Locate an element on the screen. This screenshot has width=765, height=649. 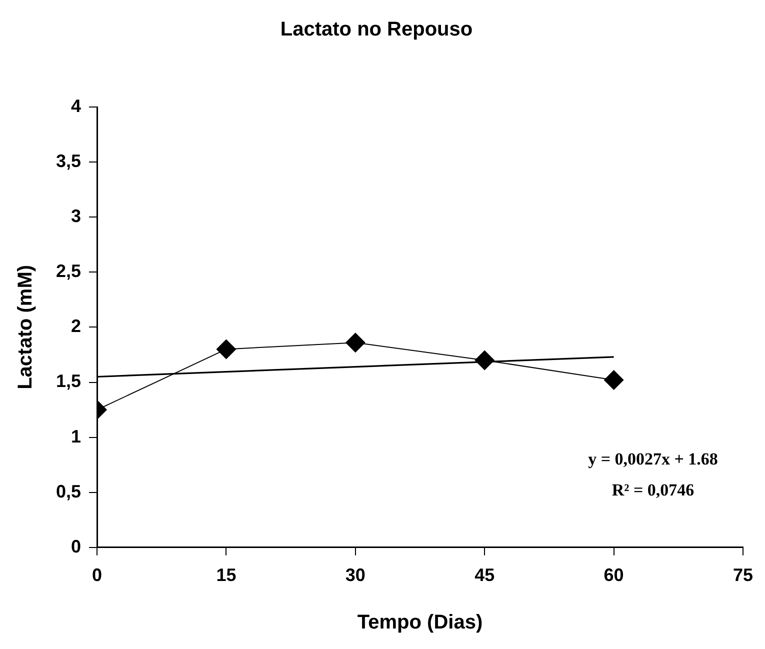
x-tick-label: 60 is located at coordinates (614, 575).